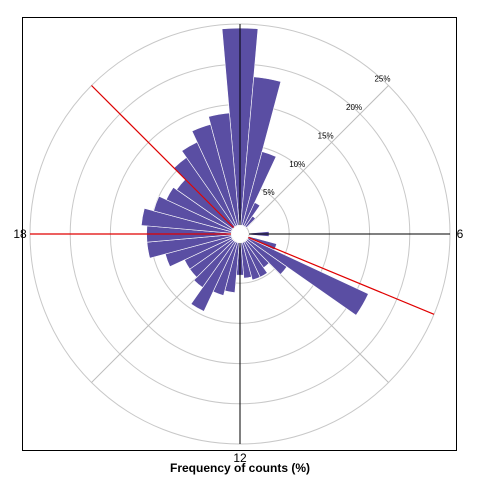 This screenshot has height=480, width=480. What do you see at coordinates (354, 107) in the screenshot?
I see `ring-label: 20%` at bounding box center [354, 107].